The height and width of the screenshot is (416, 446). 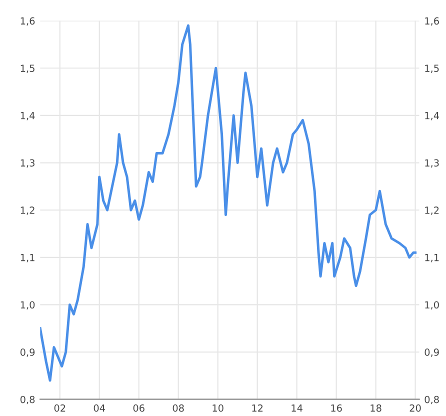 I want to click on y2-tick-label: 1,3, so click(x=432, y=163).